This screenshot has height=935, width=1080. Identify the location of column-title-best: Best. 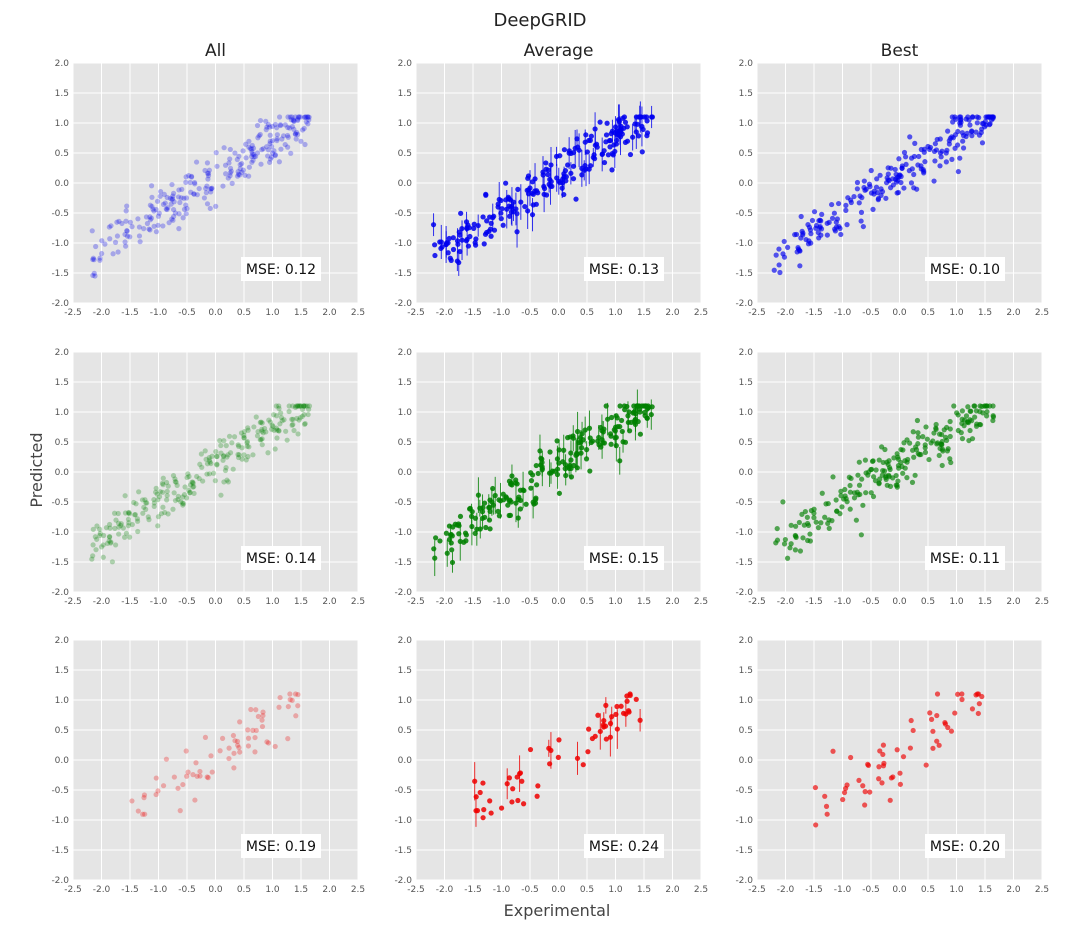
(900, 51).